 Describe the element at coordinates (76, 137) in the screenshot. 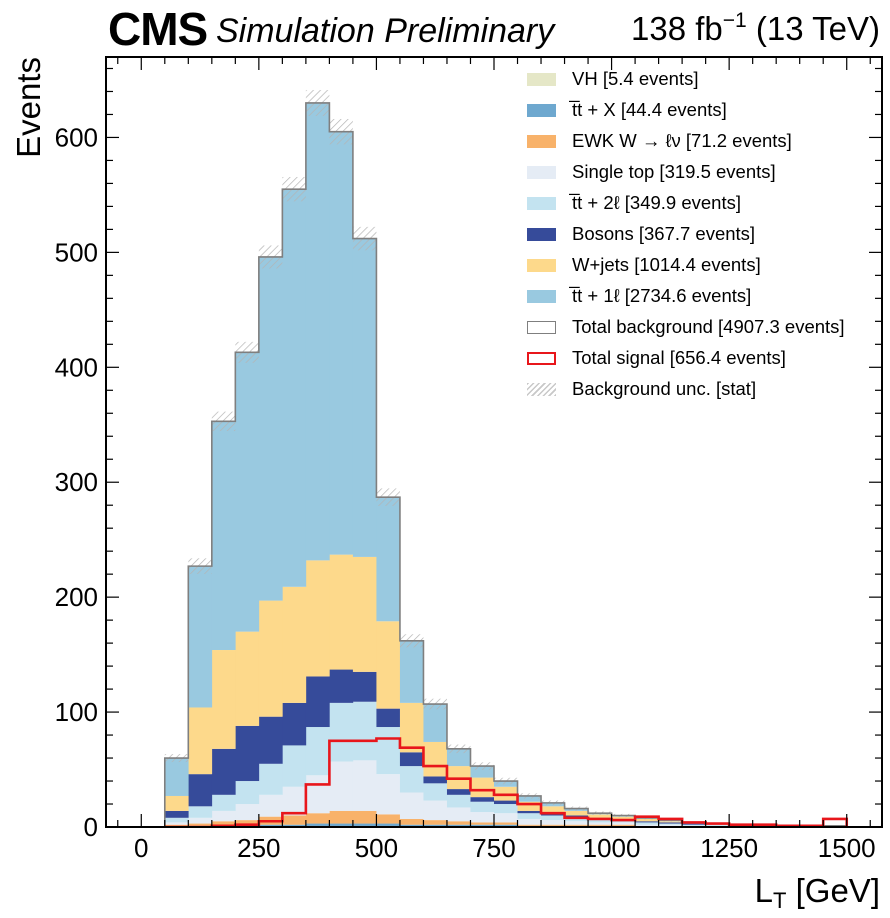

I see `y-tick-label: 600` at that location.